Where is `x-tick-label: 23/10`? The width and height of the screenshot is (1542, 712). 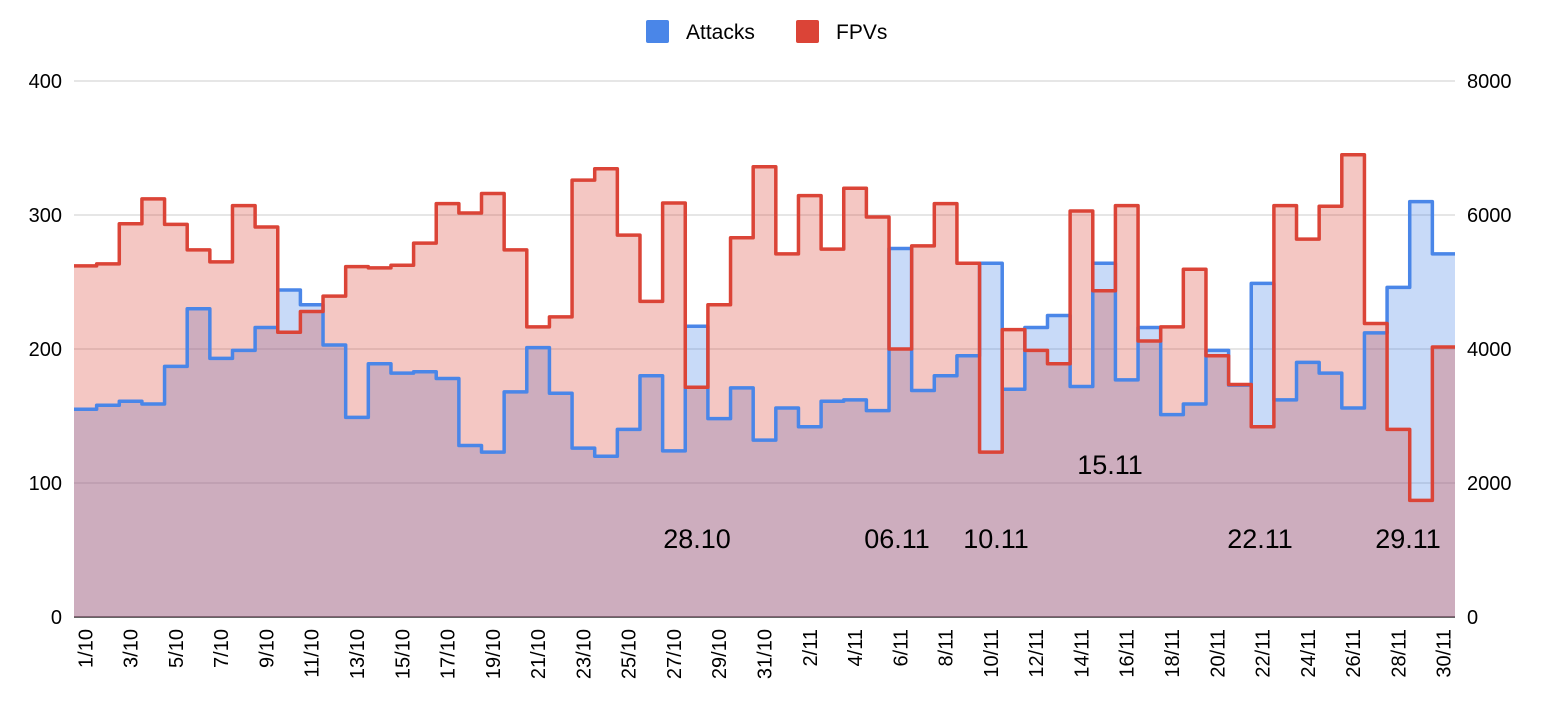 x-tick-label: 23/10 is located at coordinates (584, 654).